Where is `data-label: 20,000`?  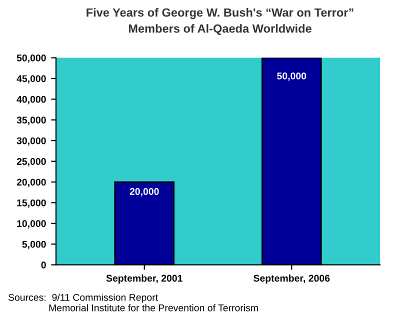
data-label: 20,000 is located at coordinates (144, 192).